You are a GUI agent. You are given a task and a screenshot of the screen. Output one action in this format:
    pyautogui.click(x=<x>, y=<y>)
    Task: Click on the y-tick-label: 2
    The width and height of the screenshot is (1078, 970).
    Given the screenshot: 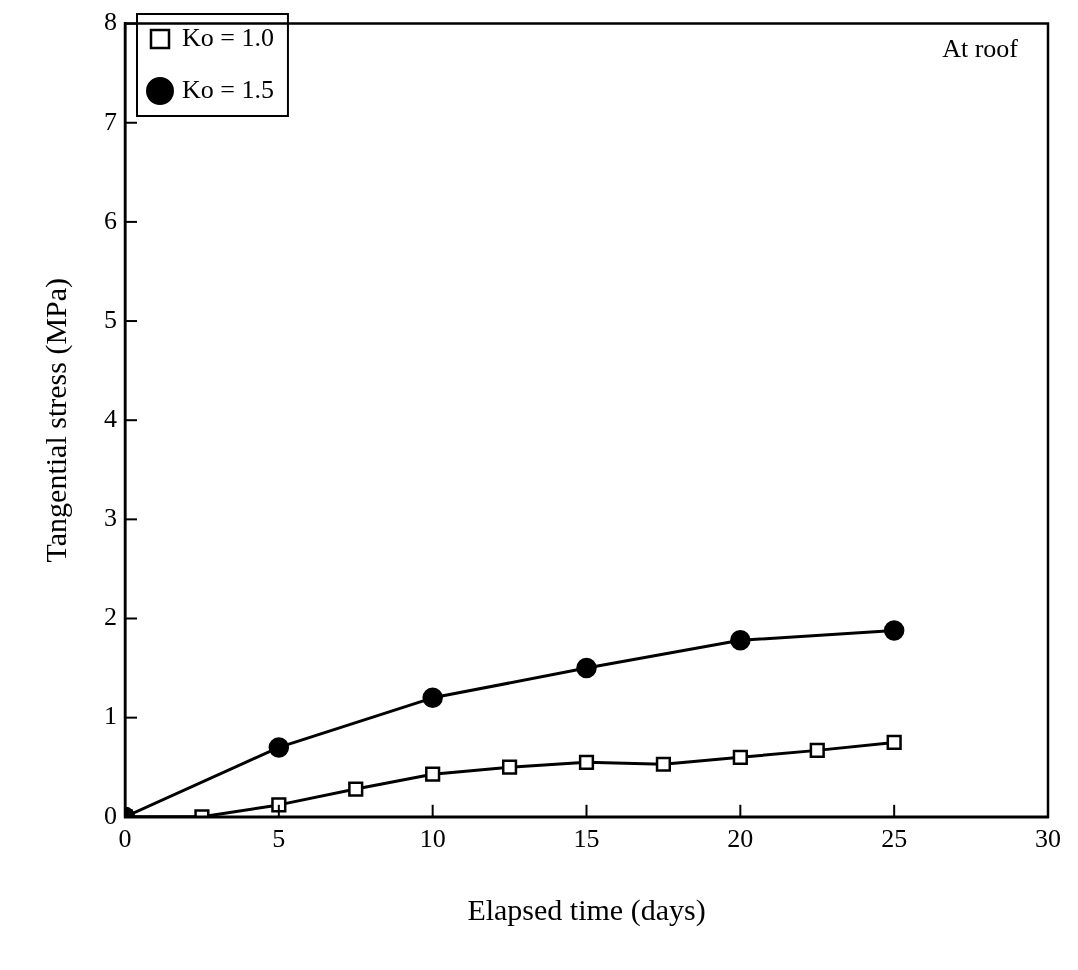 What is the action you would take?
    pyautogui.click(x=110, y=617)
    